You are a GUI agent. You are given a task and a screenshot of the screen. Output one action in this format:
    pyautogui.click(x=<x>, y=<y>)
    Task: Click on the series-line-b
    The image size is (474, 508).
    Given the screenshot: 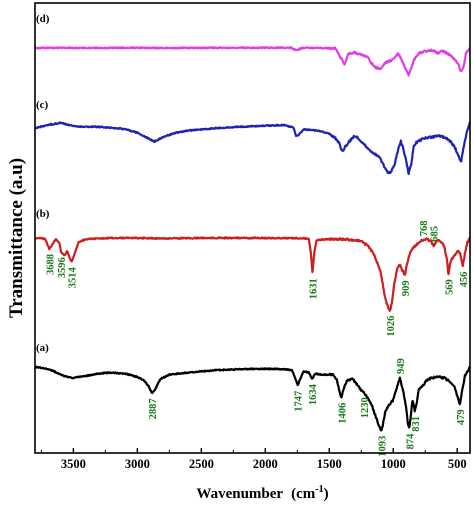 What is the action you would take?
    pyautogui.click(x=253, y=274)
    